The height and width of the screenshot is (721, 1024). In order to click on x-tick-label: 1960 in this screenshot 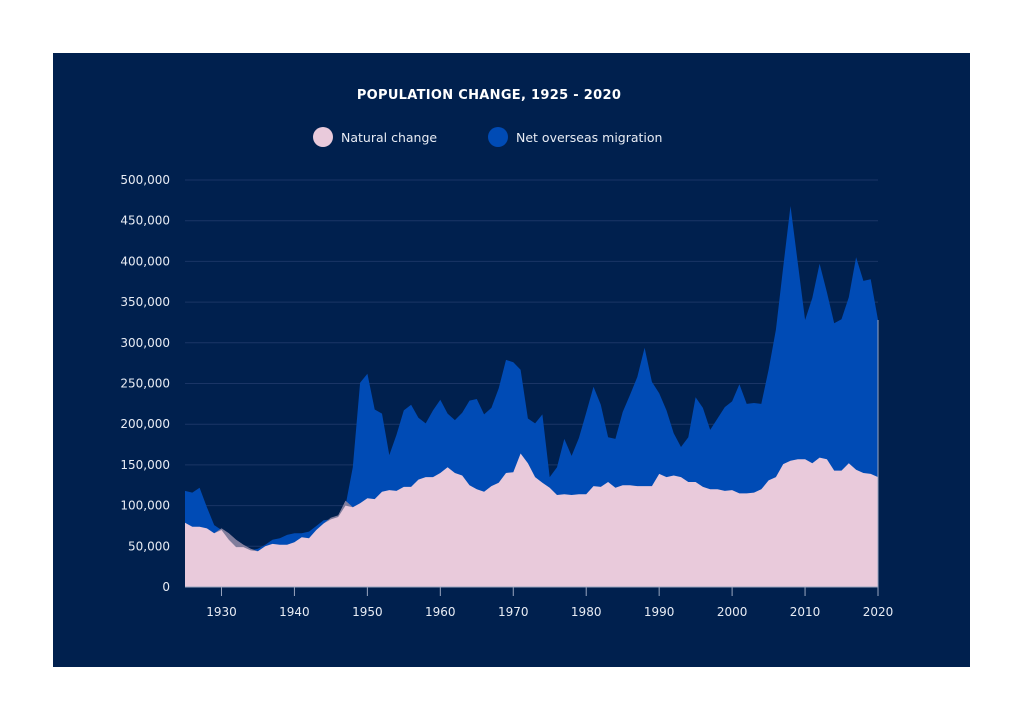, I will do `click(440, 612)`.